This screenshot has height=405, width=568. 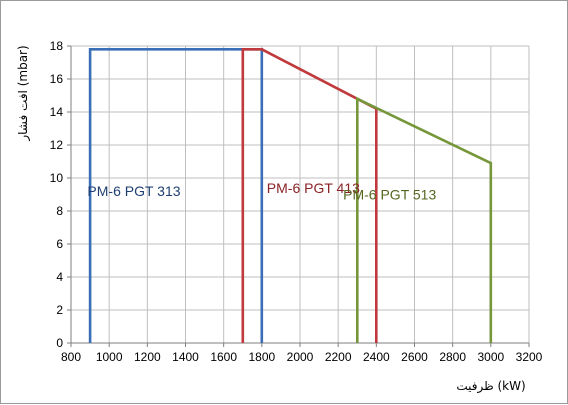 I want to click on y-tick-label: 4, so click(x=59, y=277).